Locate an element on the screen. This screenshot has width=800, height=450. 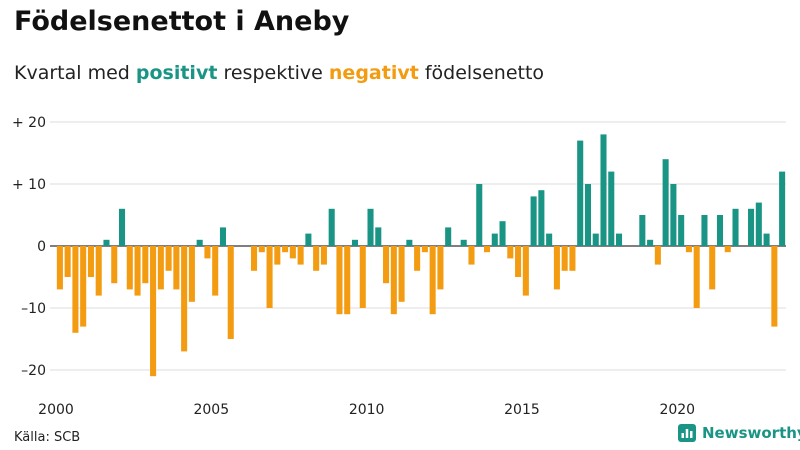
brand-name: Newsworthy is located at coordinates (751, 433).